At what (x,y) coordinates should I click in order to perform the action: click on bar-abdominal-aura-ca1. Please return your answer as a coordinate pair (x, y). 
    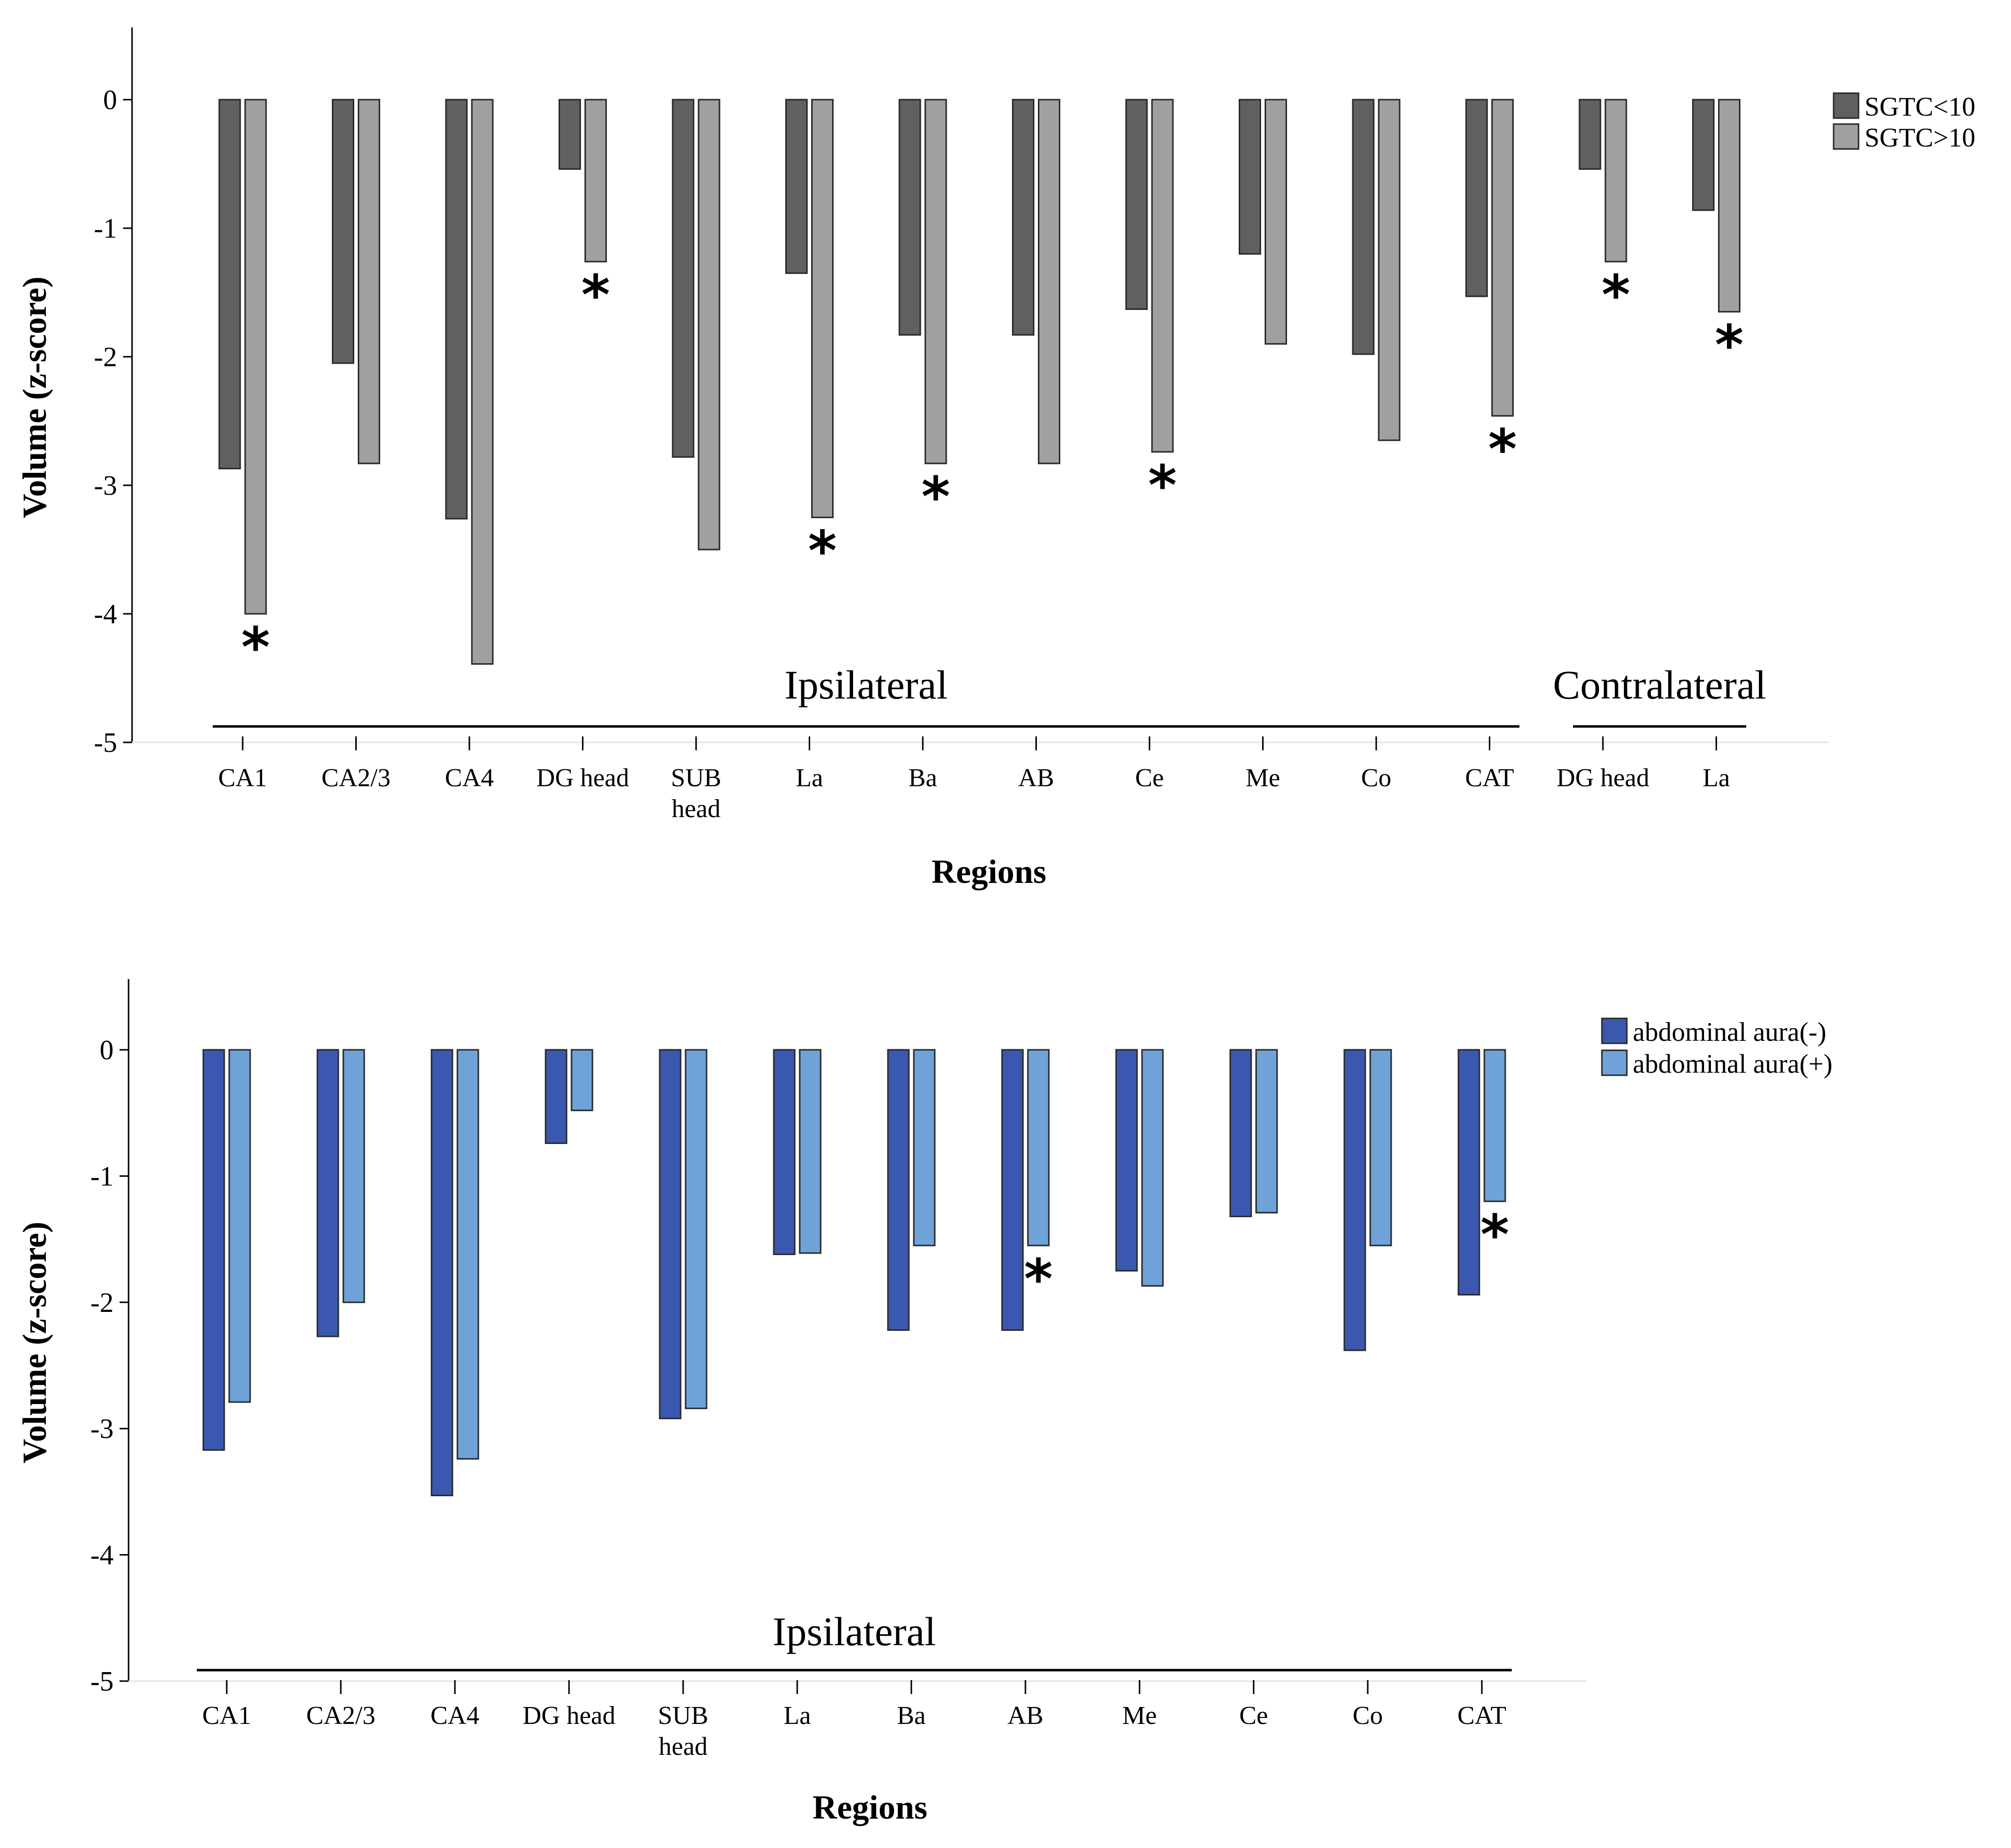
    Looking at the image, I should click on (239, 1226).